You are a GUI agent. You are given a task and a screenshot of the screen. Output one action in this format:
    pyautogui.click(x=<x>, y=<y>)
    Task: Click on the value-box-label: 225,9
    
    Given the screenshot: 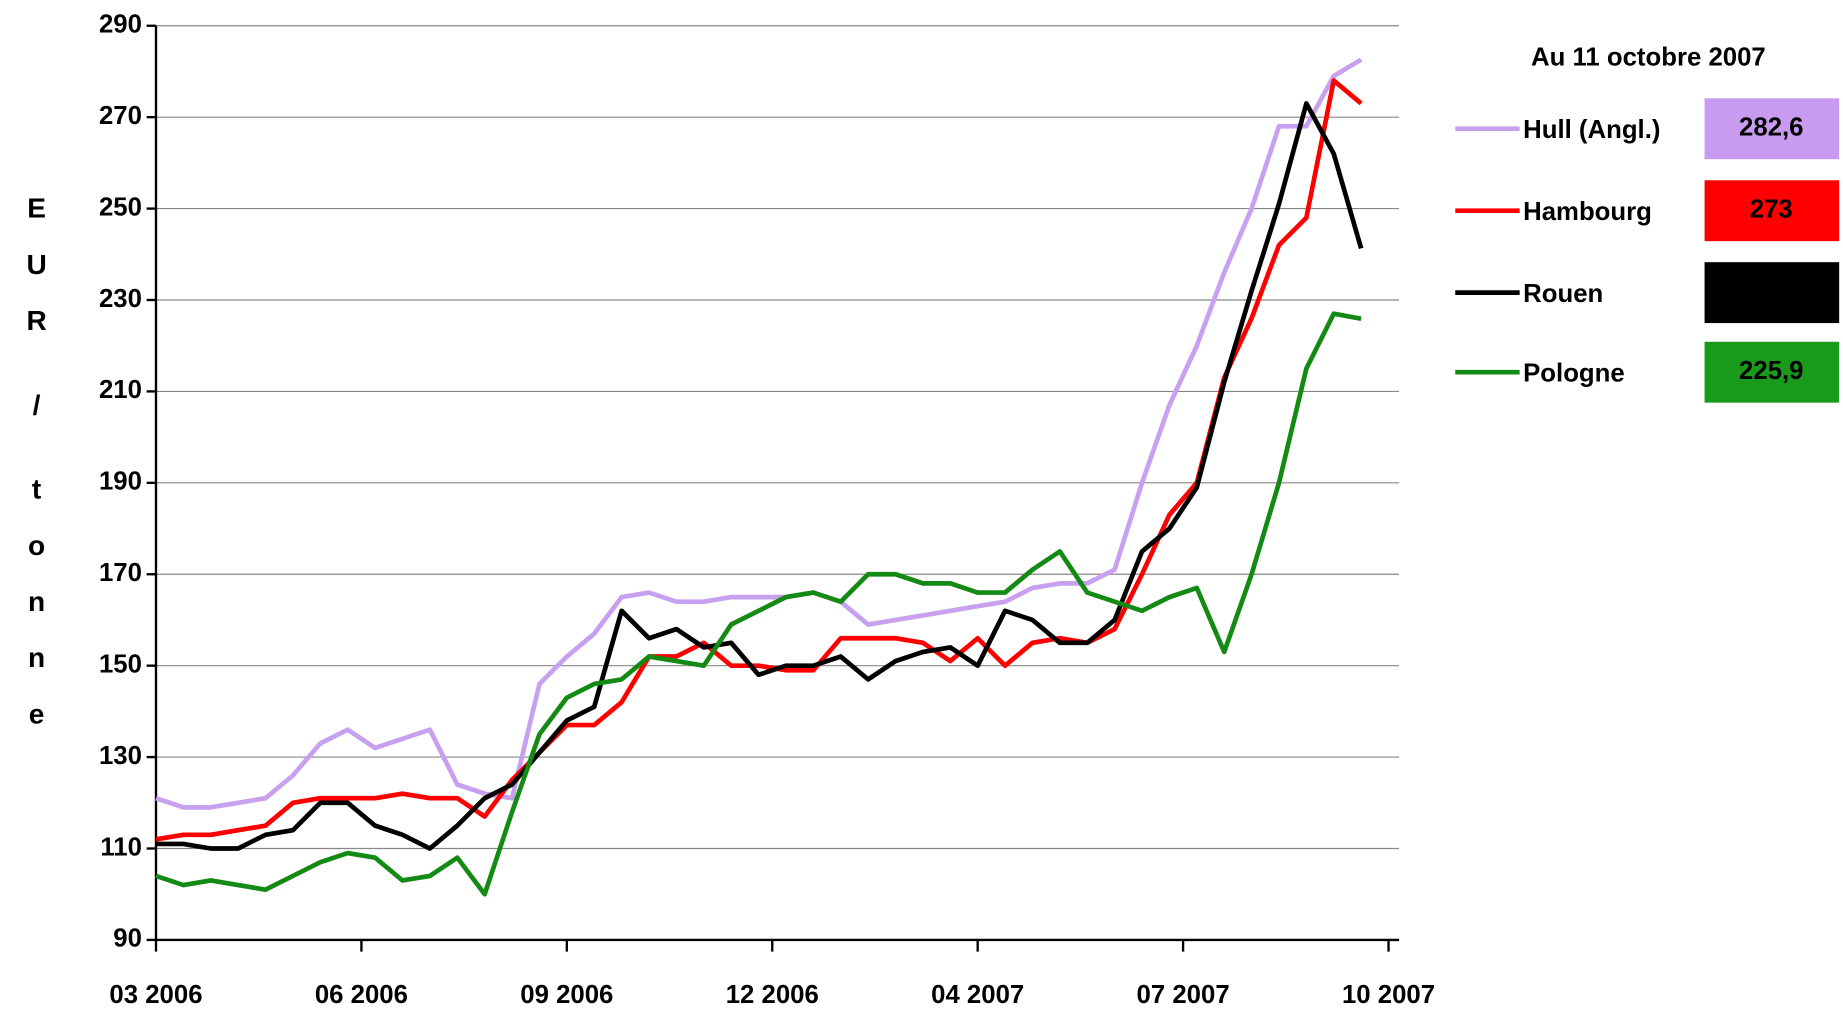 What is the action you would take?
    pyautogui.click(x=1771, y=371)
    